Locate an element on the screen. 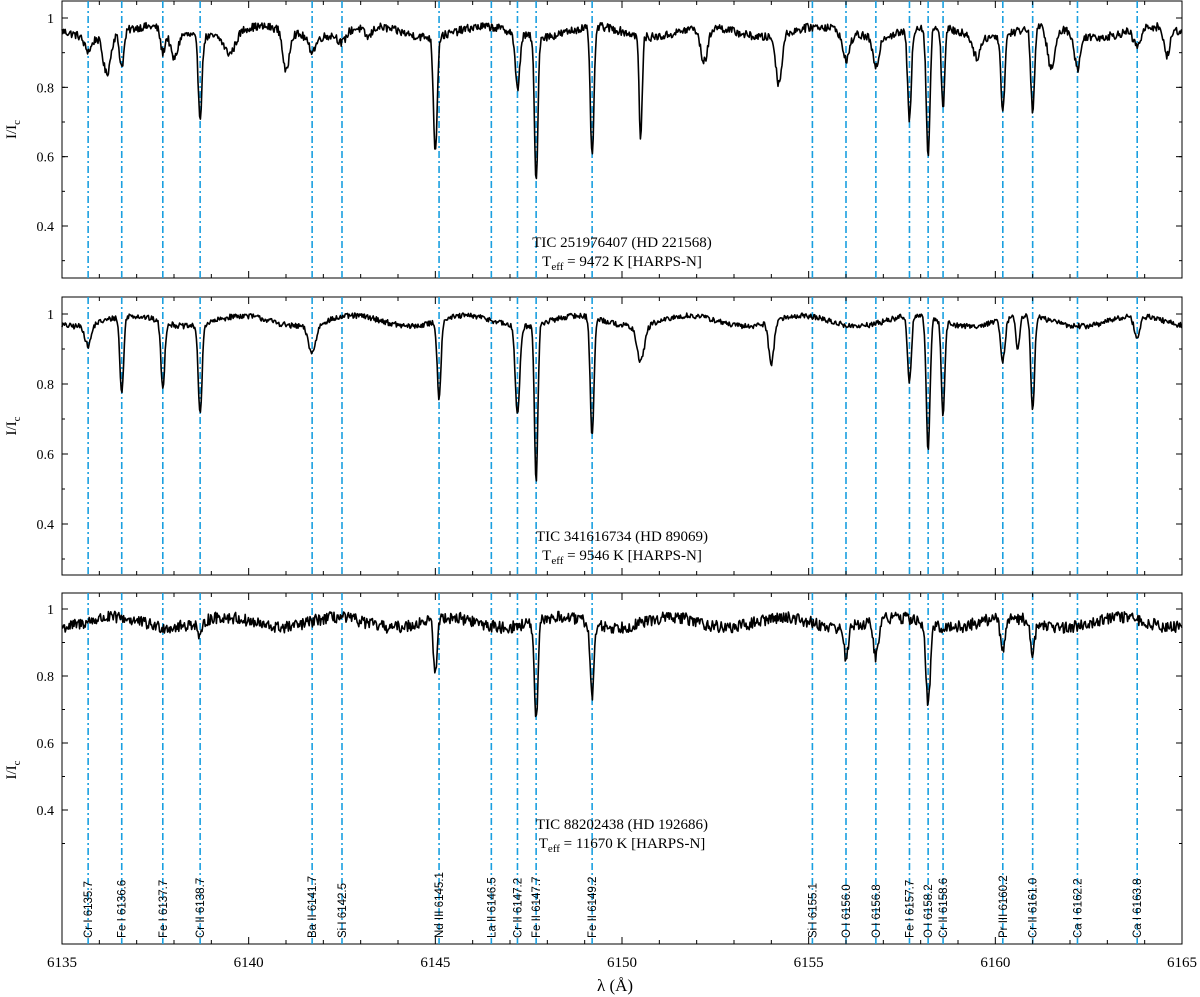 The image size is (1200, 997). x-tick-label: 6165 is located at coordinates (1182, 963).